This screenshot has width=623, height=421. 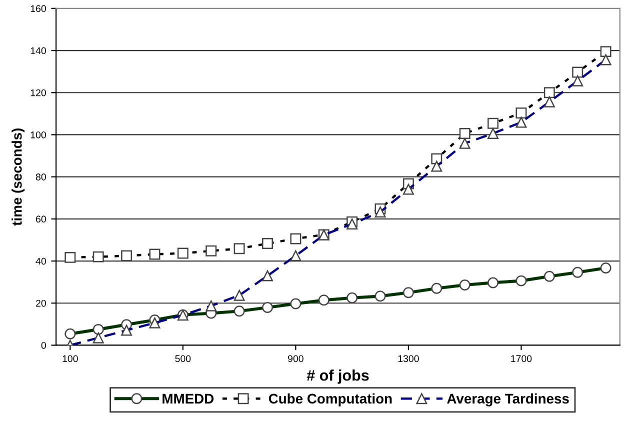 What do you see at coordinates (18, 177) in the screenshot?
I see `y-axis-title: time (seconds)` at bounding box center [18, 177].